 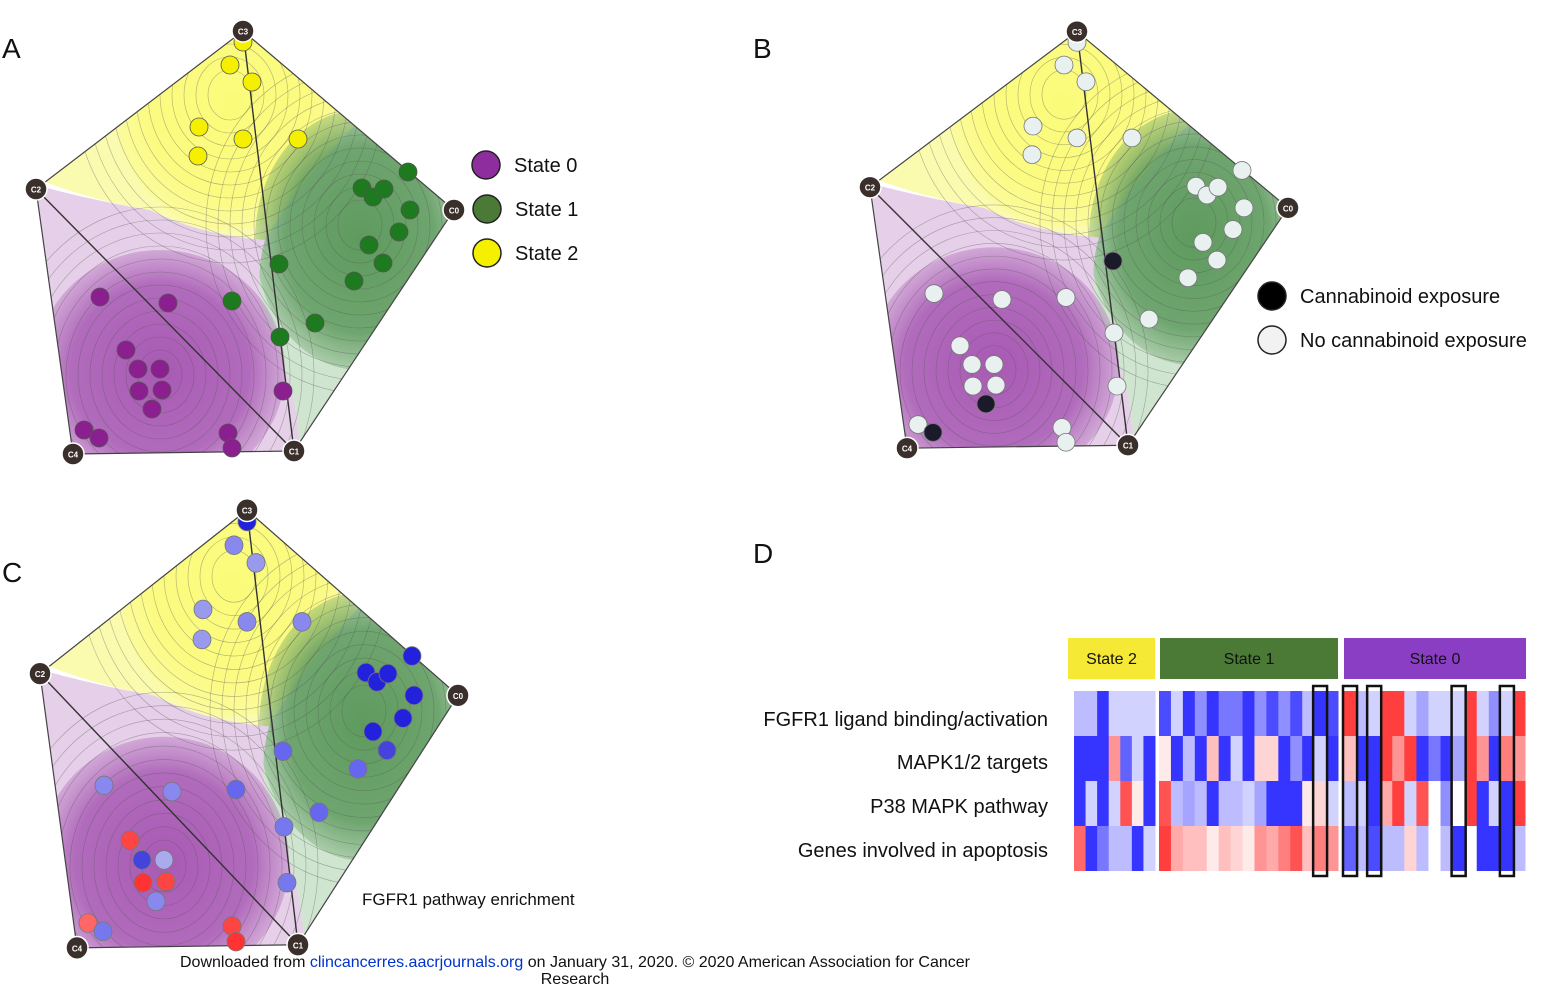 I want to click on panel-c-edge-c2-c1, so click(x=169, y=809).